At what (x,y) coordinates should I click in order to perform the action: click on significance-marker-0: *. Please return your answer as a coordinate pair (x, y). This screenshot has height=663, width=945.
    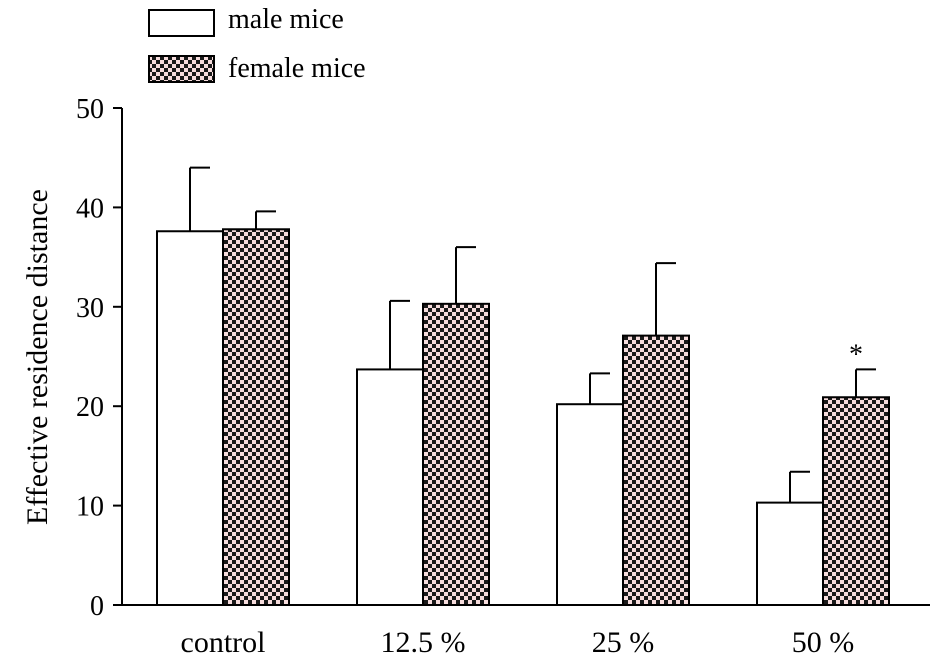
    Looking at the image, I should click on (856, 354).